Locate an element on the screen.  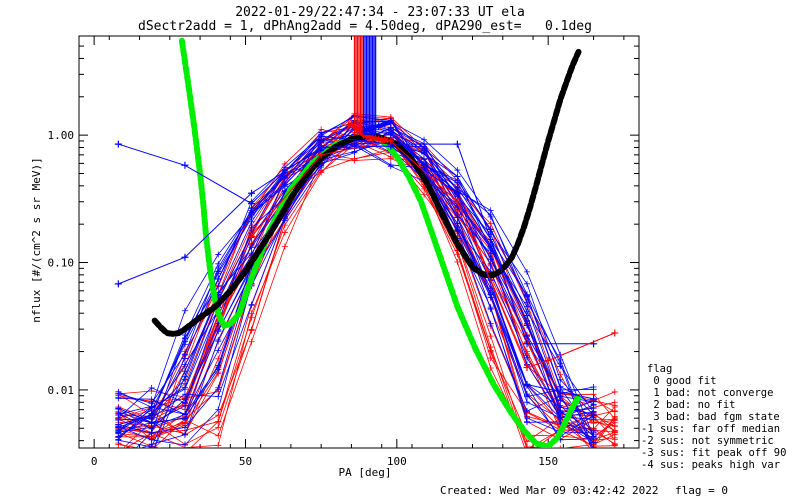
chart-title: 2022-01-29/22:47:34 - 23:07:33 UT ela is located at coordinates (380, 12).